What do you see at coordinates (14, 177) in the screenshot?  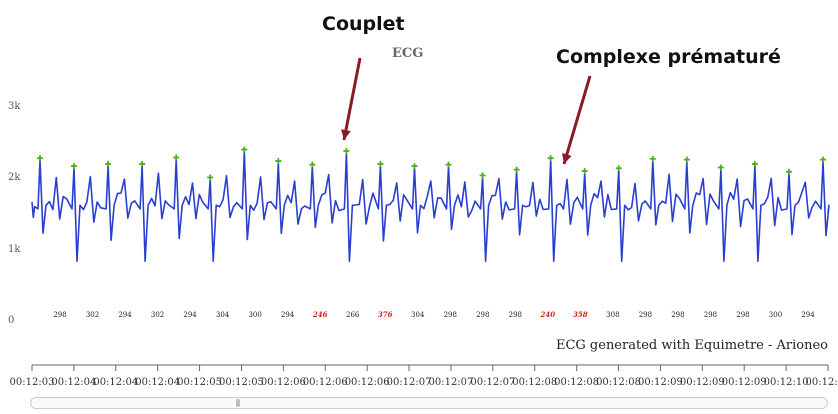 I see `y-tick-label: 2k` at bounding box center [14, 177].